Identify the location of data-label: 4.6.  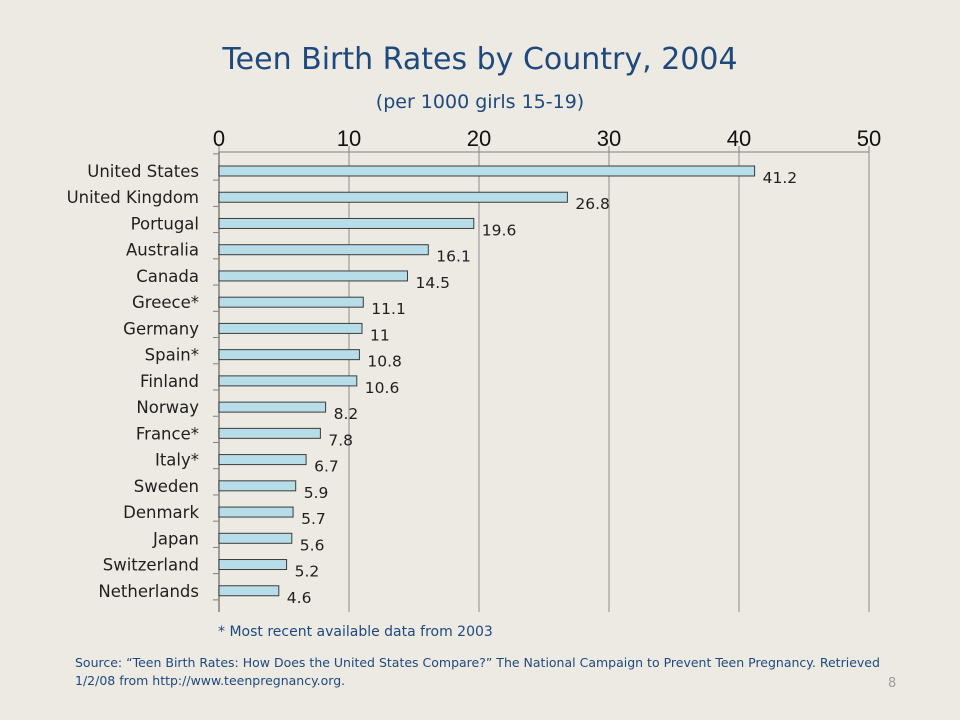
(299, 598).